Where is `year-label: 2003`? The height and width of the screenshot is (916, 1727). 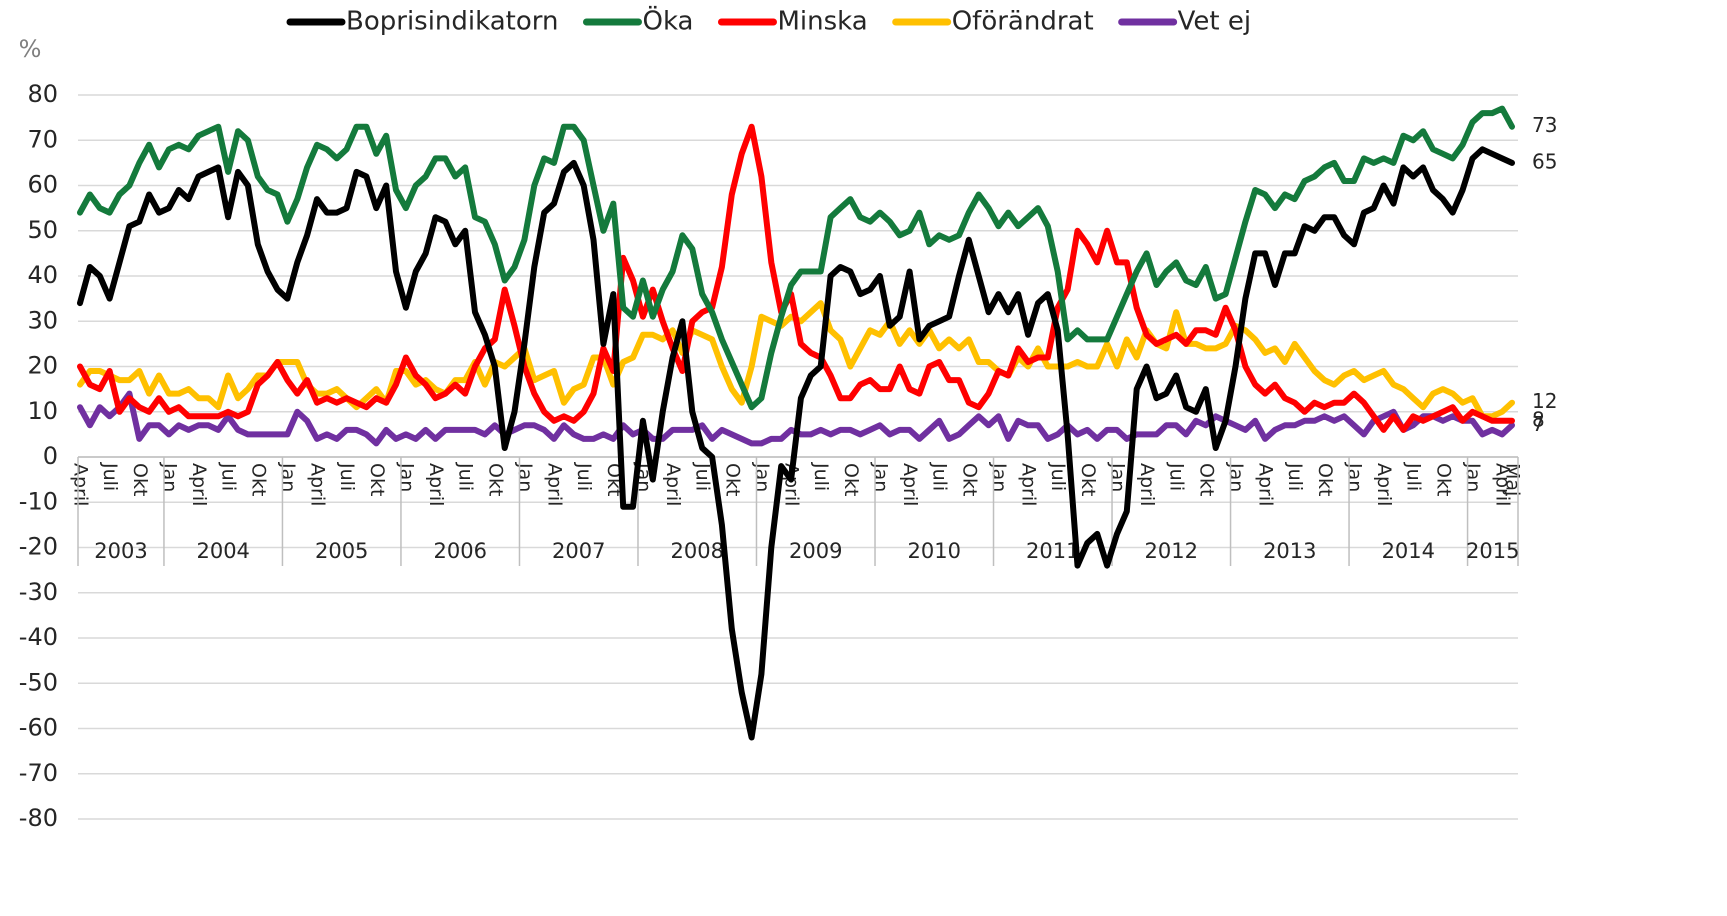 year-label: 2003 is located at coordinates (120, 551).